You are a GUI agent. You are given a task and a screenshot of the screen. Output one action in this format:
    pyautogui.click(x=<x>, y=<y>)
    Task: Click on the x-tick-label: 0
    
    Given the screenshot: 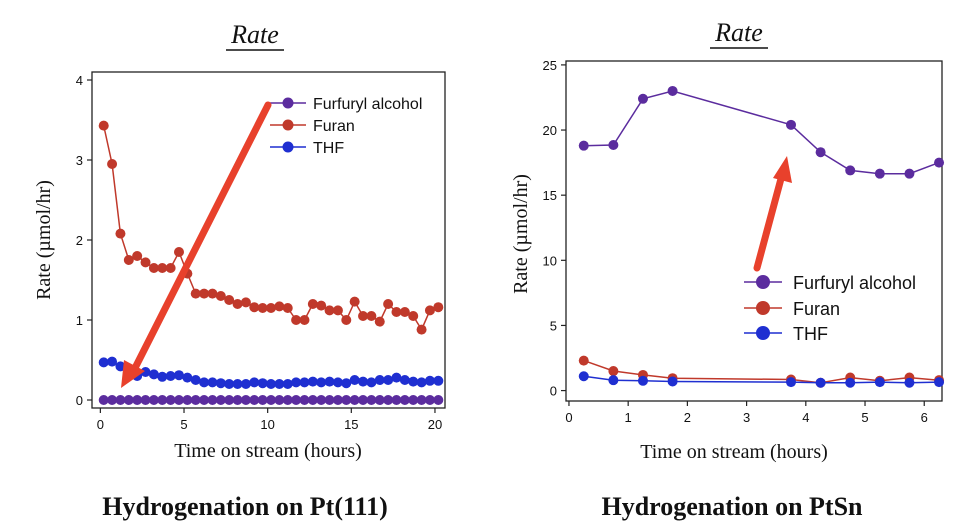 What is the action you would take?
    pyautogui.click(x=100, y=424)
    